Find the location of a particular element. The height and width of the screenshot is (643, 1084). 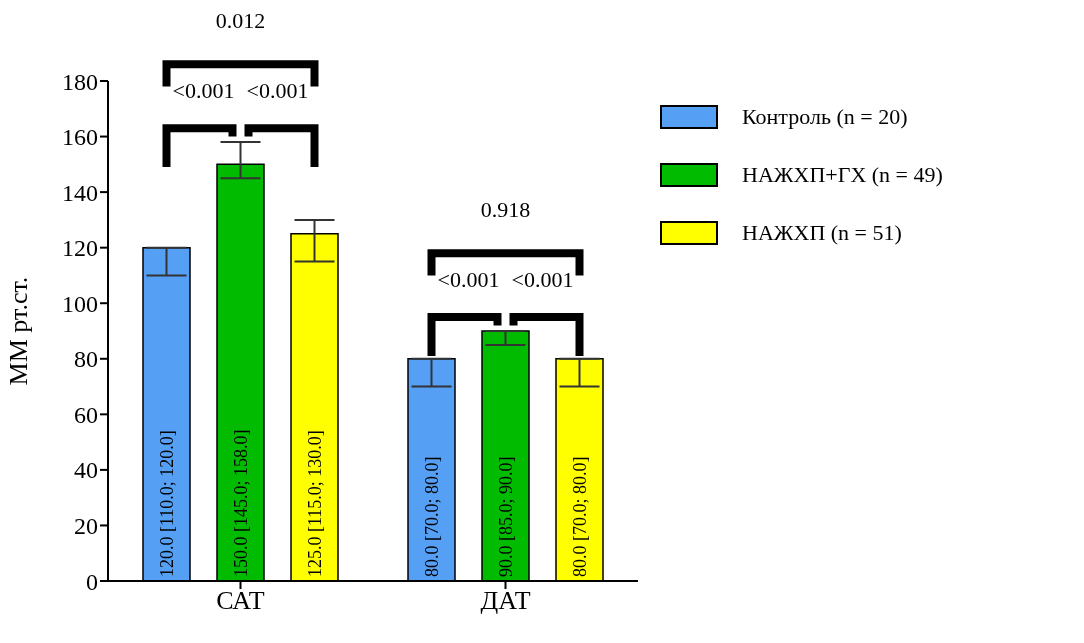

annotation: 0.918 is located at coordinates (505, 210).